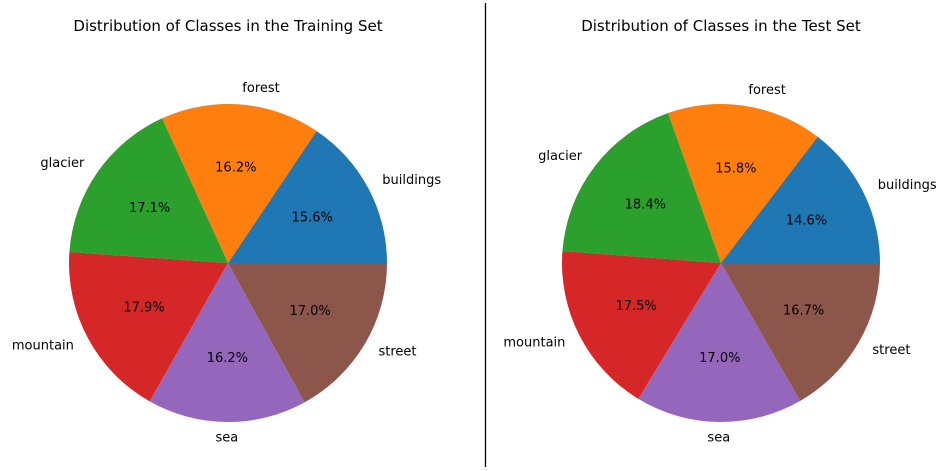 The image size is (945, 471). What do you see at coordinates (235, 167) in the screenshot?
I see `slice-percent-forest: 16.2%` at bounding box center [235, 167].